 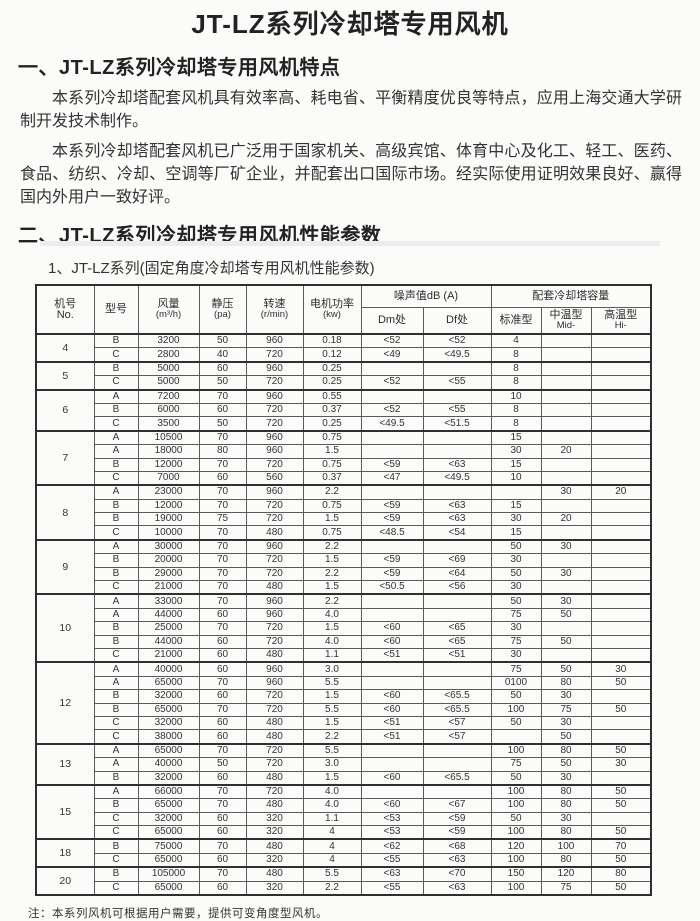 What do you see at coordinates (179, 68) in the screenshot?
I see `section-features-heading: 一、JT-LZ系列冷却塔专用风机特点` at bounding box center [179, 68].